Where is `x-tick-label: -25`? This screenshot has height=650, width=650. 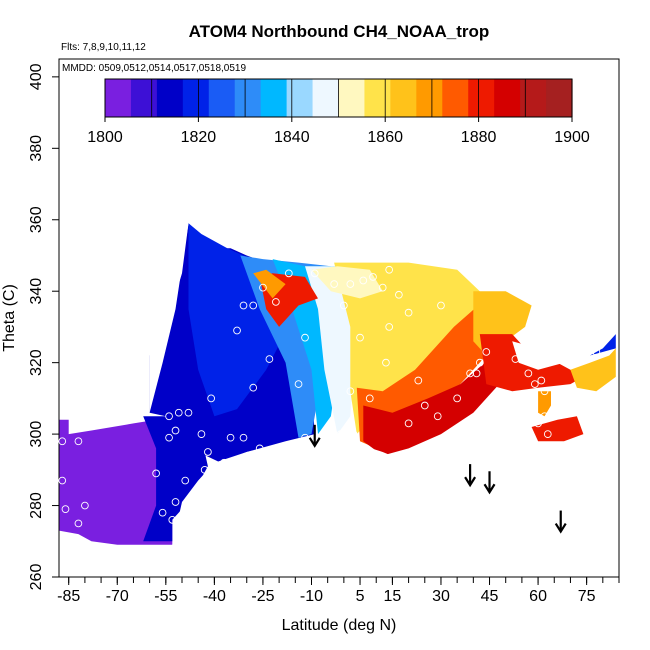 x-tick-label: -25 is located at coordinates (262, 596).